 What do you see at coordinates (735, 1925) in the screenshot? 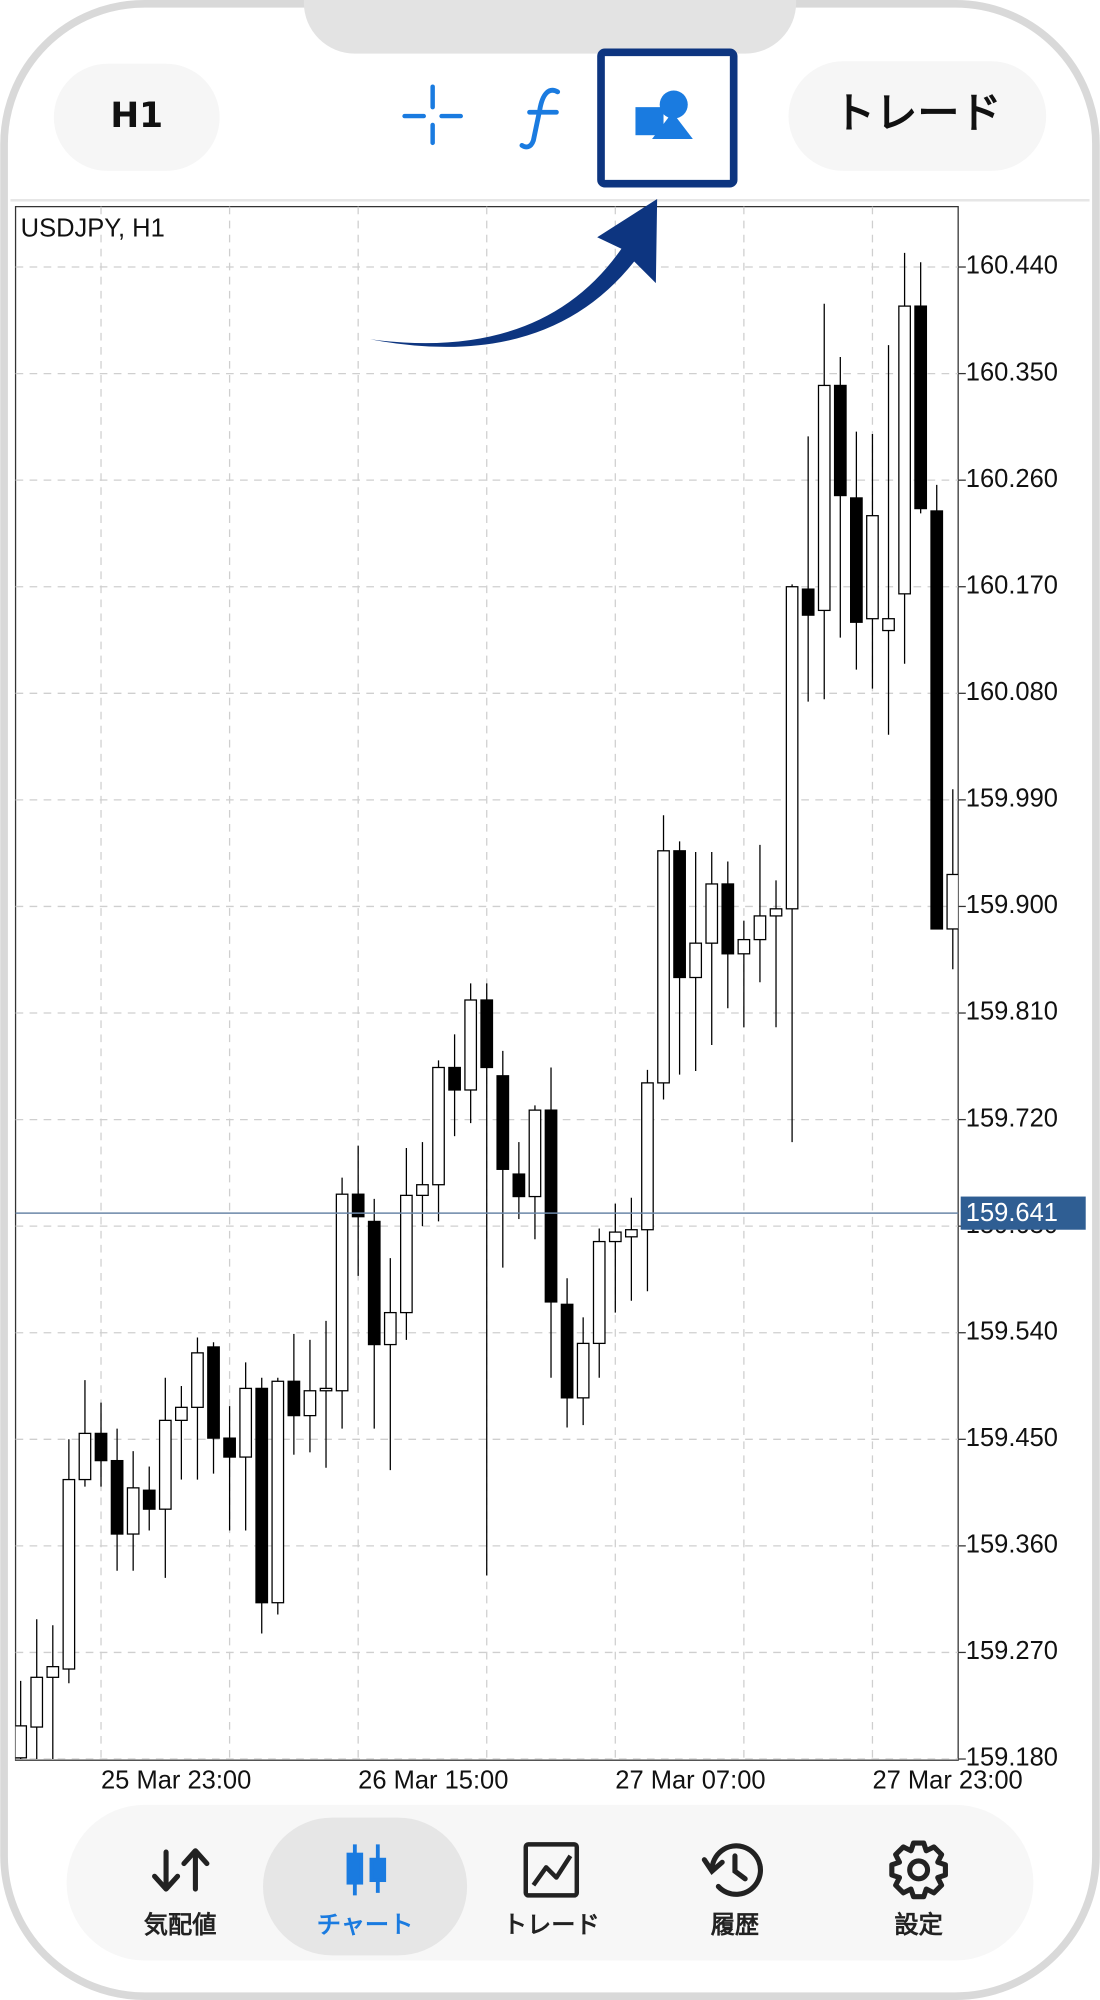
I see `nav-label: 履歴` at bounding box center [735, 1925].